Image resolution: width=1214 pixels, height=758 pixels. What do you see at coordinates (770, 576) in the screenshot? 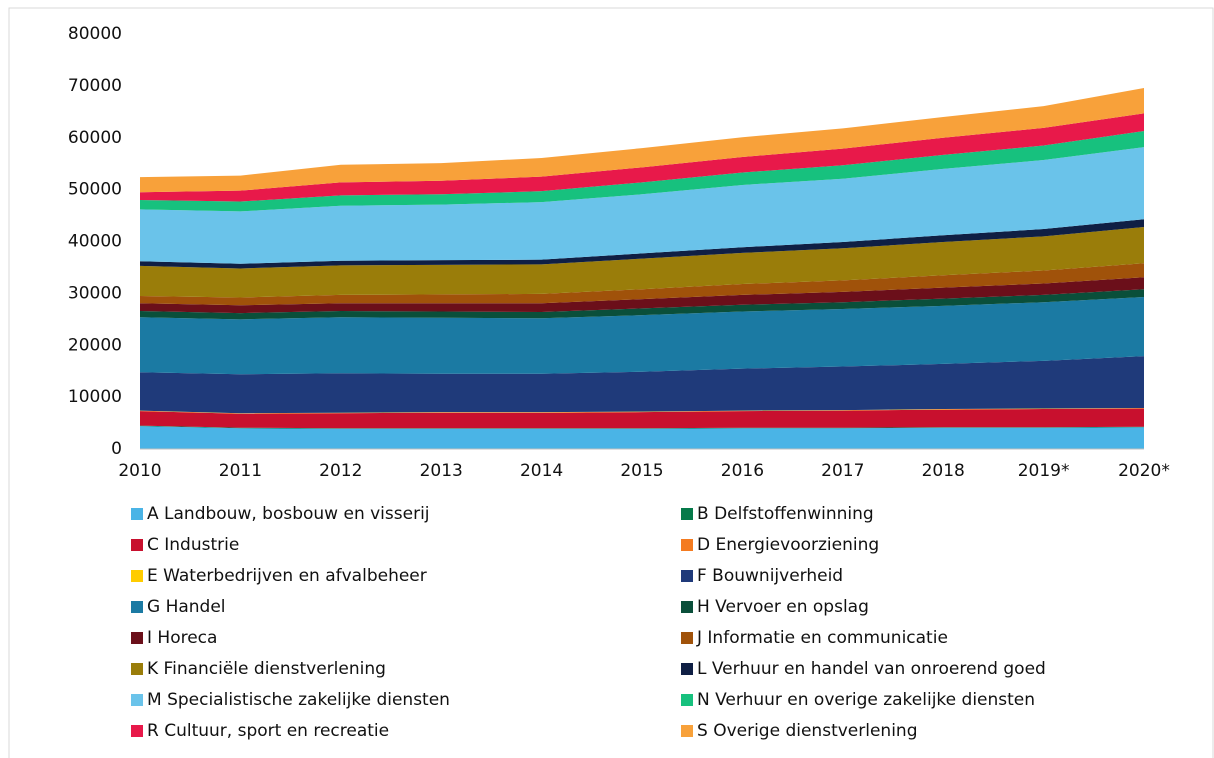
I see `legend-label: F Bouwnijverheid` at bounding box center [770, 576].